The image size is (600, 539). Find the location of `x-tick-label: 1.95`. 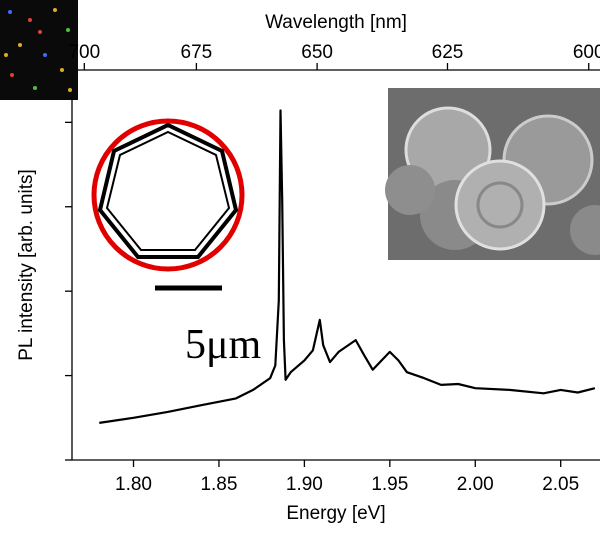

x-tick-label: 1.95 is located at coordinates (389, 484).